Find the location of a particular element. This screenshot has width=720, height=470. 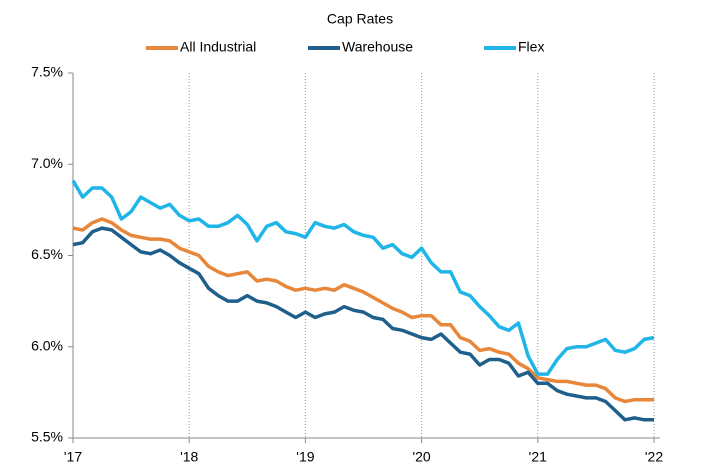

x-tick-label: '21 is located at coordinates (538, 457).